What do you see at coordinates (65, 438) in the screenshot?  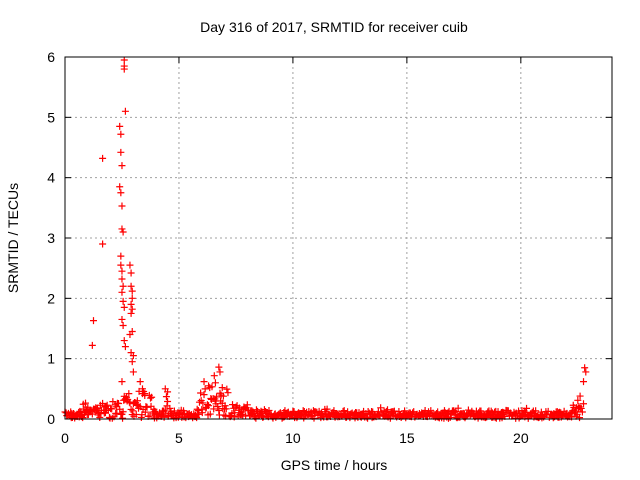 I see `x-tick-label: 0` at bounding box center [65, 438].